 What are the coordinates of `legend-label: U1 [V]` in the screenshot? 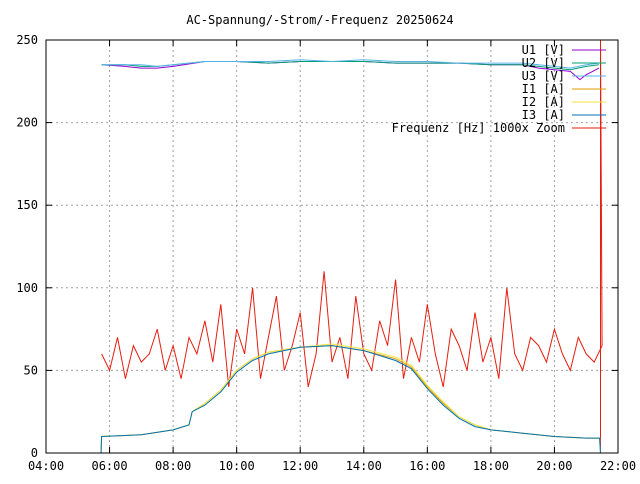 It's located at (543, 50).